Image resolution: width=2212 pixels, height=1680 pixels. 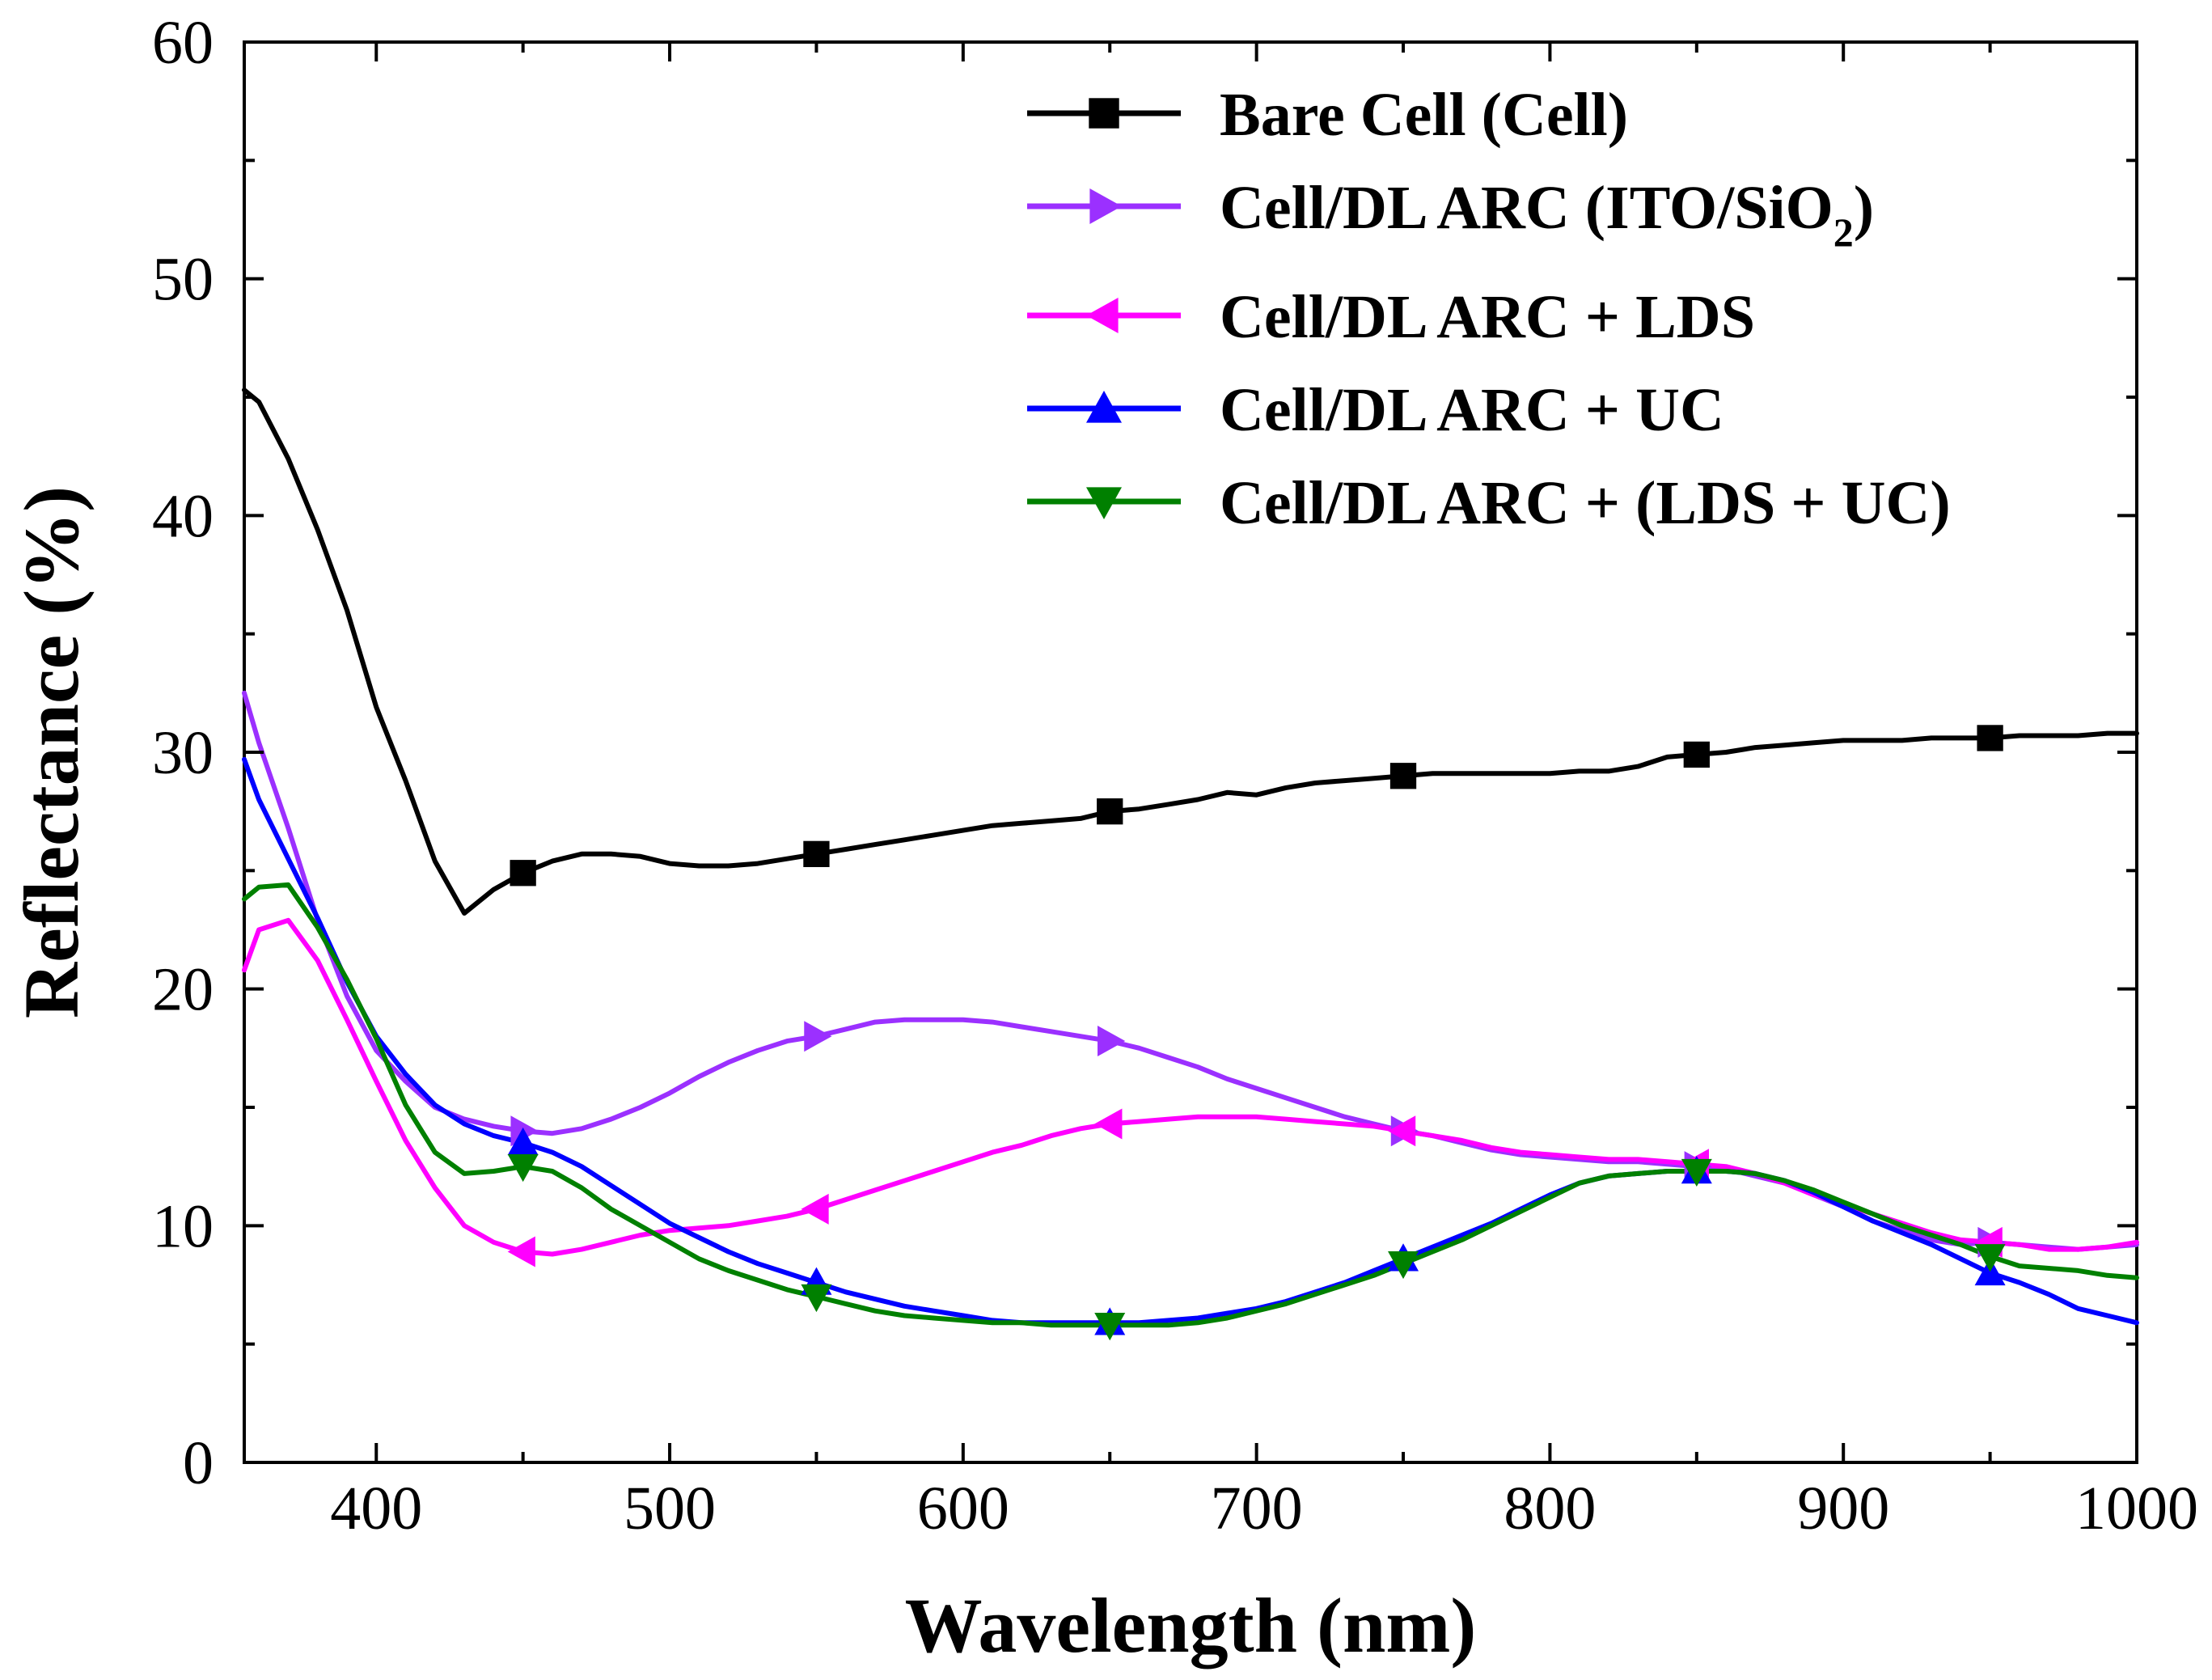 I want to click on x-axis-title: Wavelength (nm), so click(x=1191, y=1625).